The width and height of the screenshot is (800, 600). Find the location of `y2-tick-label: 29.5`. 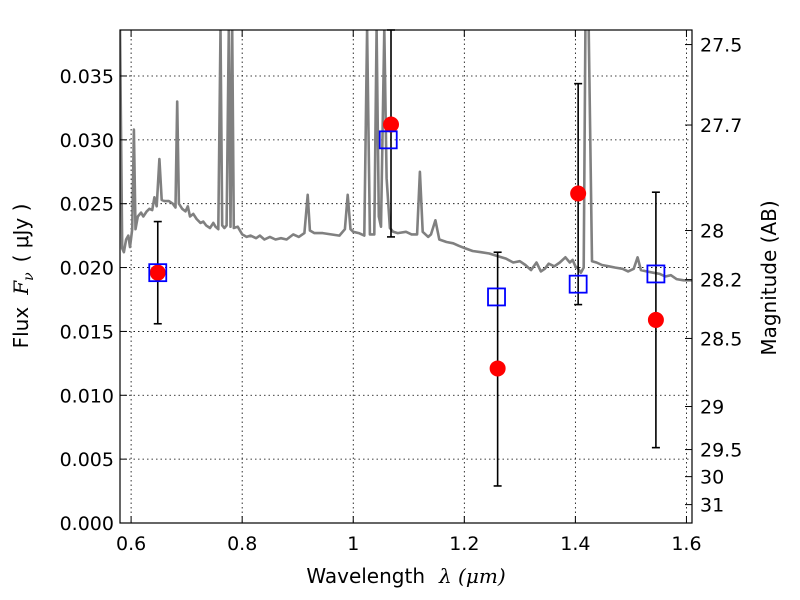

y2-tick-label: 29.5 is located at coordinates (721, 451).